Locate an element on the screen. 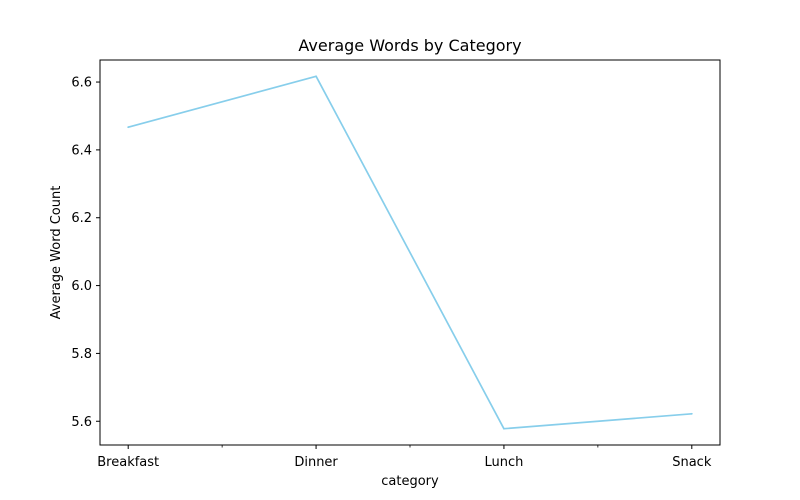 The width and height of the screenshot is (800, 500). y-tick-label: 6.0 is located at coordinates (81, 286).